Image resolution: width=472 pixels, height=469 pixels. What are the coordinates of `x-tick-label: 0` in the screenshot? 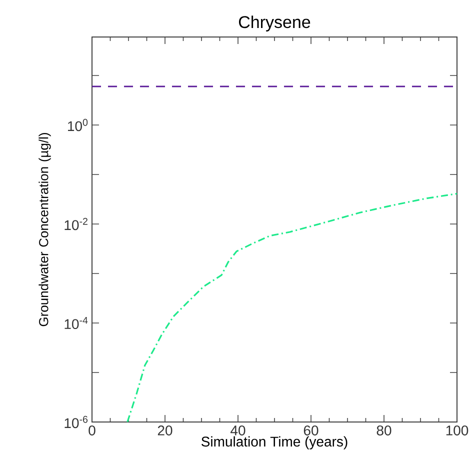 It's located at (92, 431).